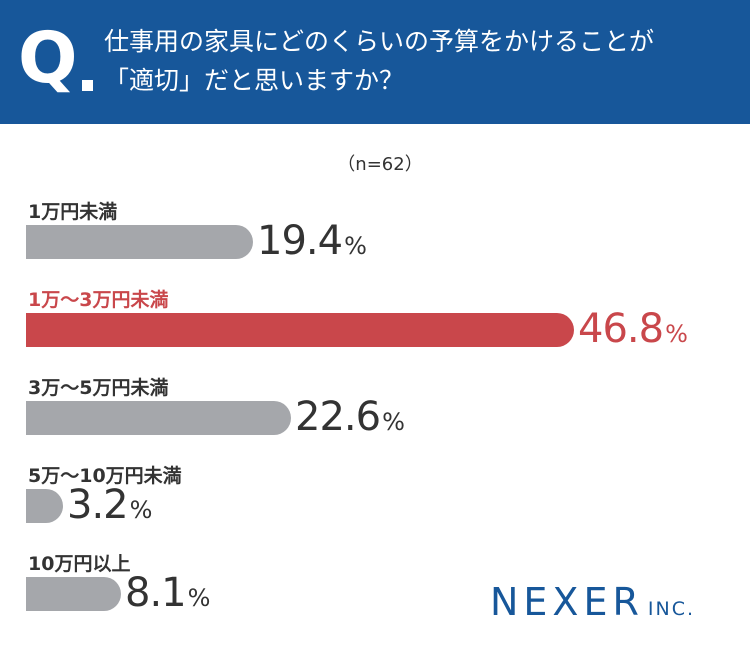 The image size is (750, 645). Describe the element at coordinates (621, 329) in the screenshot. I see `value-number: 46.8` at that location.